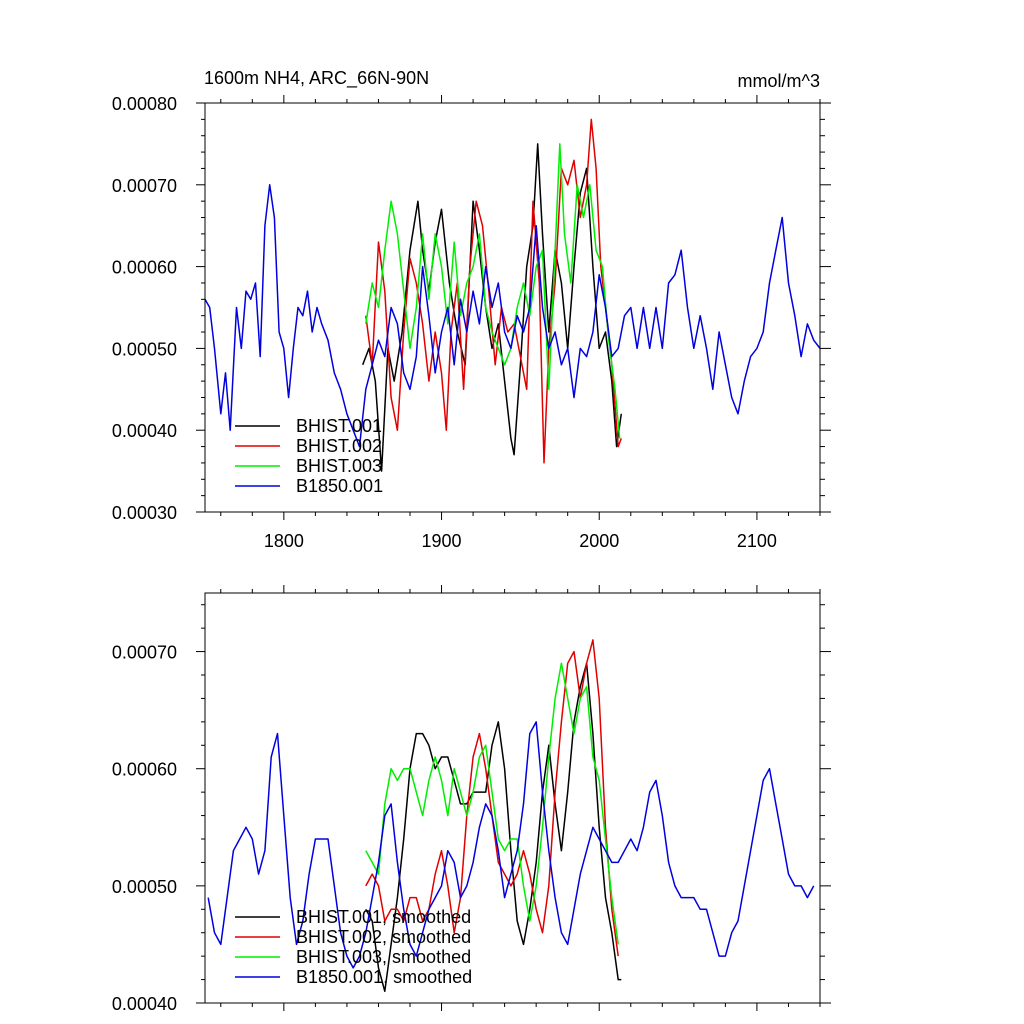 This screenshot has width=1024, height=1024. I want to click on legend-label-4: B1850.001, smoothed, so click(384, 977).